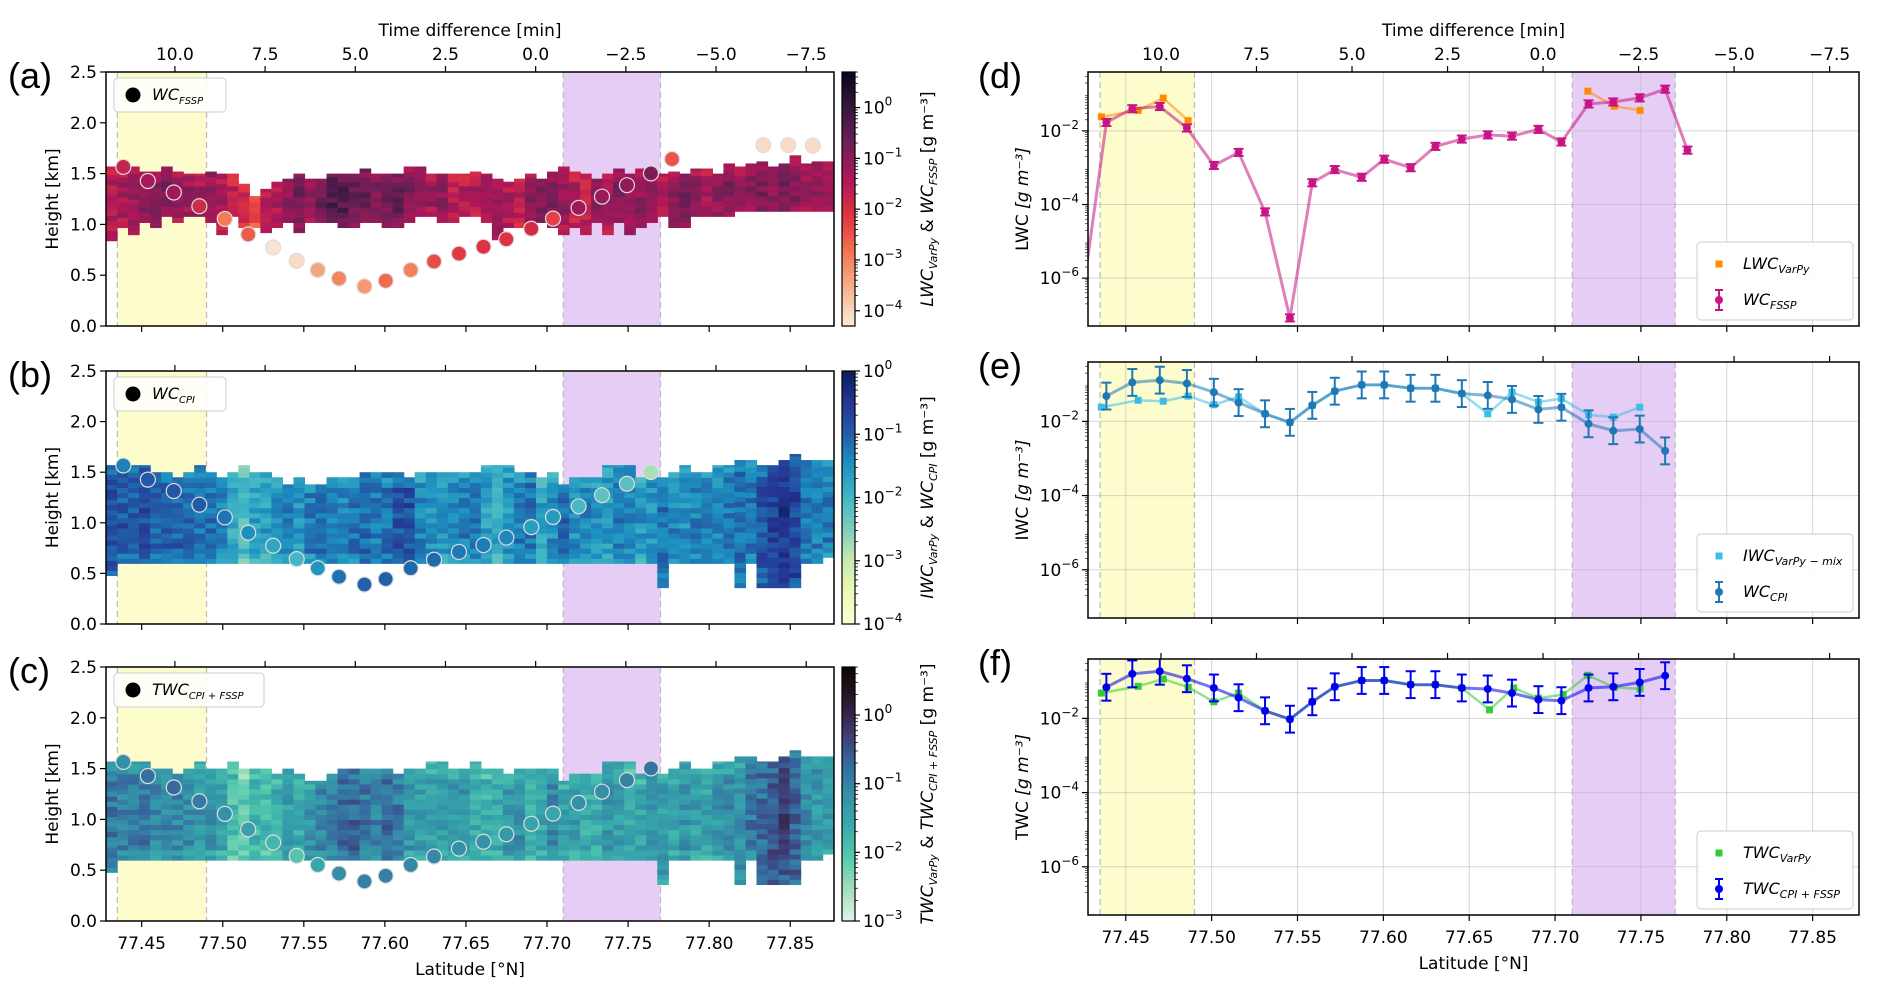 The height and width of the screenshot is (990, 1878). I want to click on legend-box, so click(189, 690).